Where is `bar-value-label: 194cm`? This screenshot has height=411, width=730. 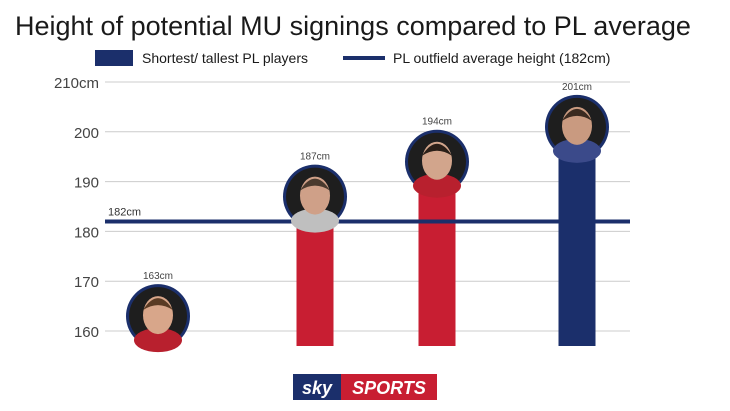
bar-value-label: 194cm is located at coordinates (437, 122).